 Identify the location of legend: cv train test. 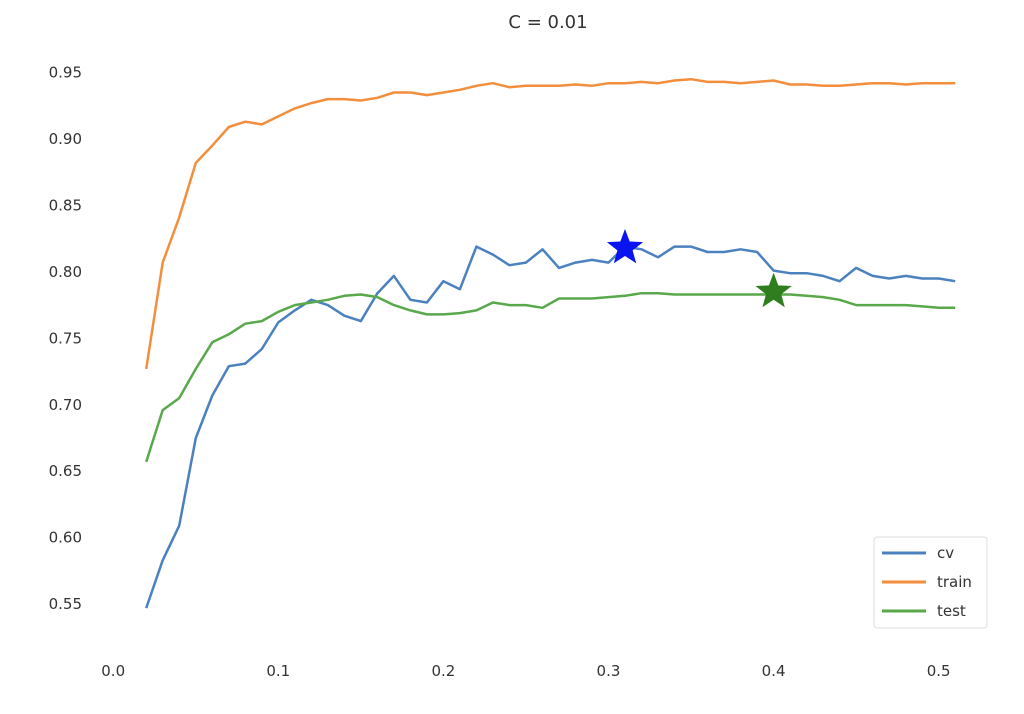
(930, 582).